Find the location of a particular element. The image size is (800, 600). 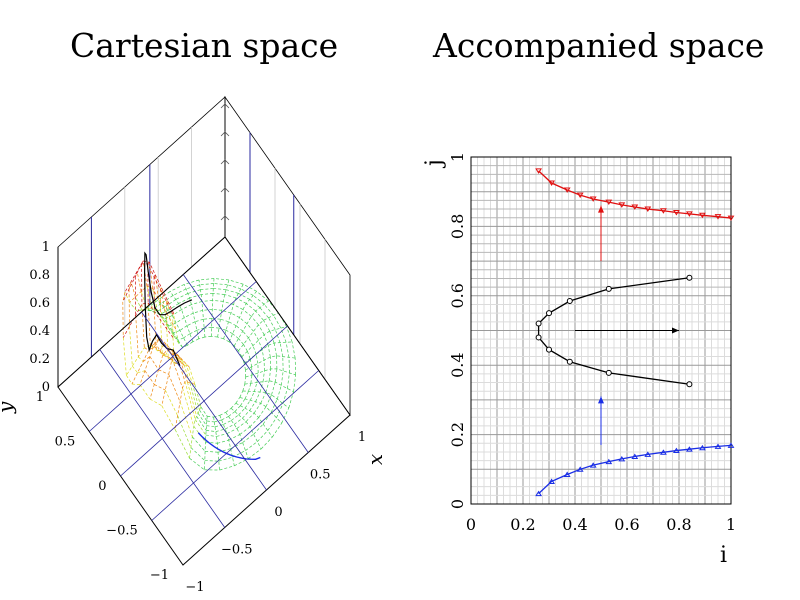

z-tick-label: 0 is located at coordinates (46, 387).